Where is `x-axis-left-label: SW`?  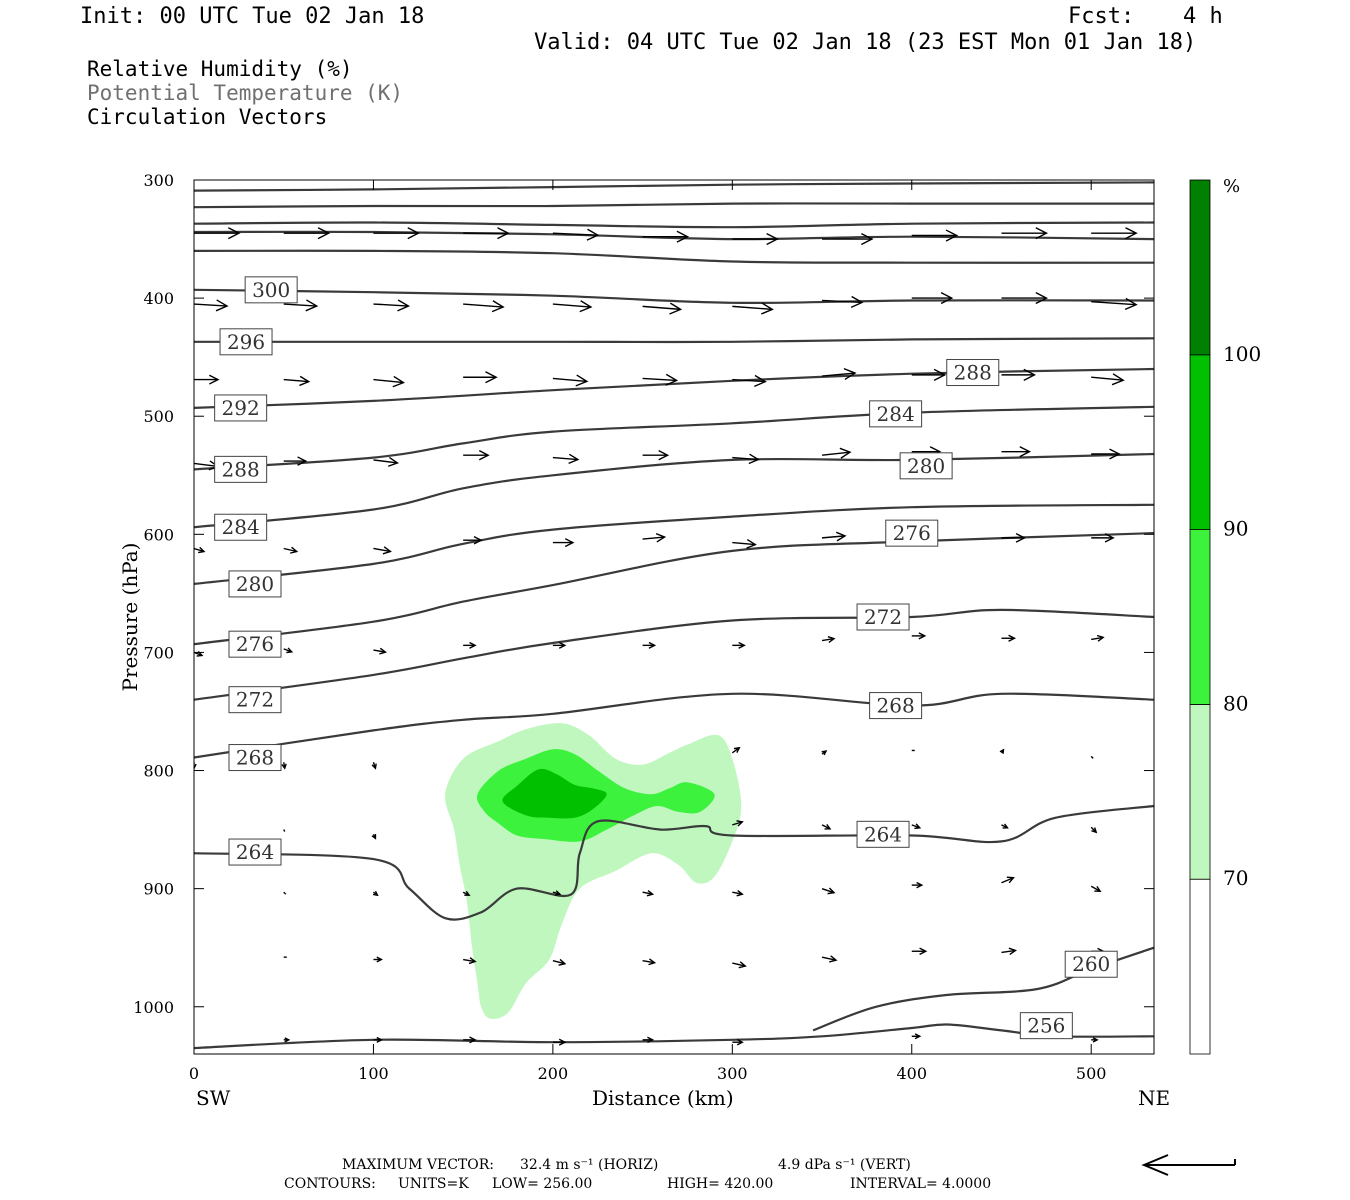
x-axis-left-label: SW is located at coordinates (213, 1098).